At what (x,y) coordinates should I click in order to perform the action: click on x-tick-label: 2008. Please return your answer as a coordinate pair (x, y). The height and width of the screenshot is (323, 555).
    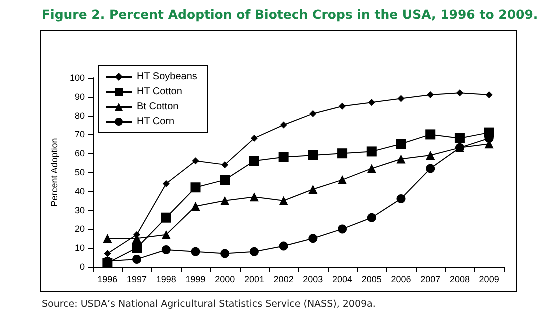
    Looking at the image, I should click on (460, 279).